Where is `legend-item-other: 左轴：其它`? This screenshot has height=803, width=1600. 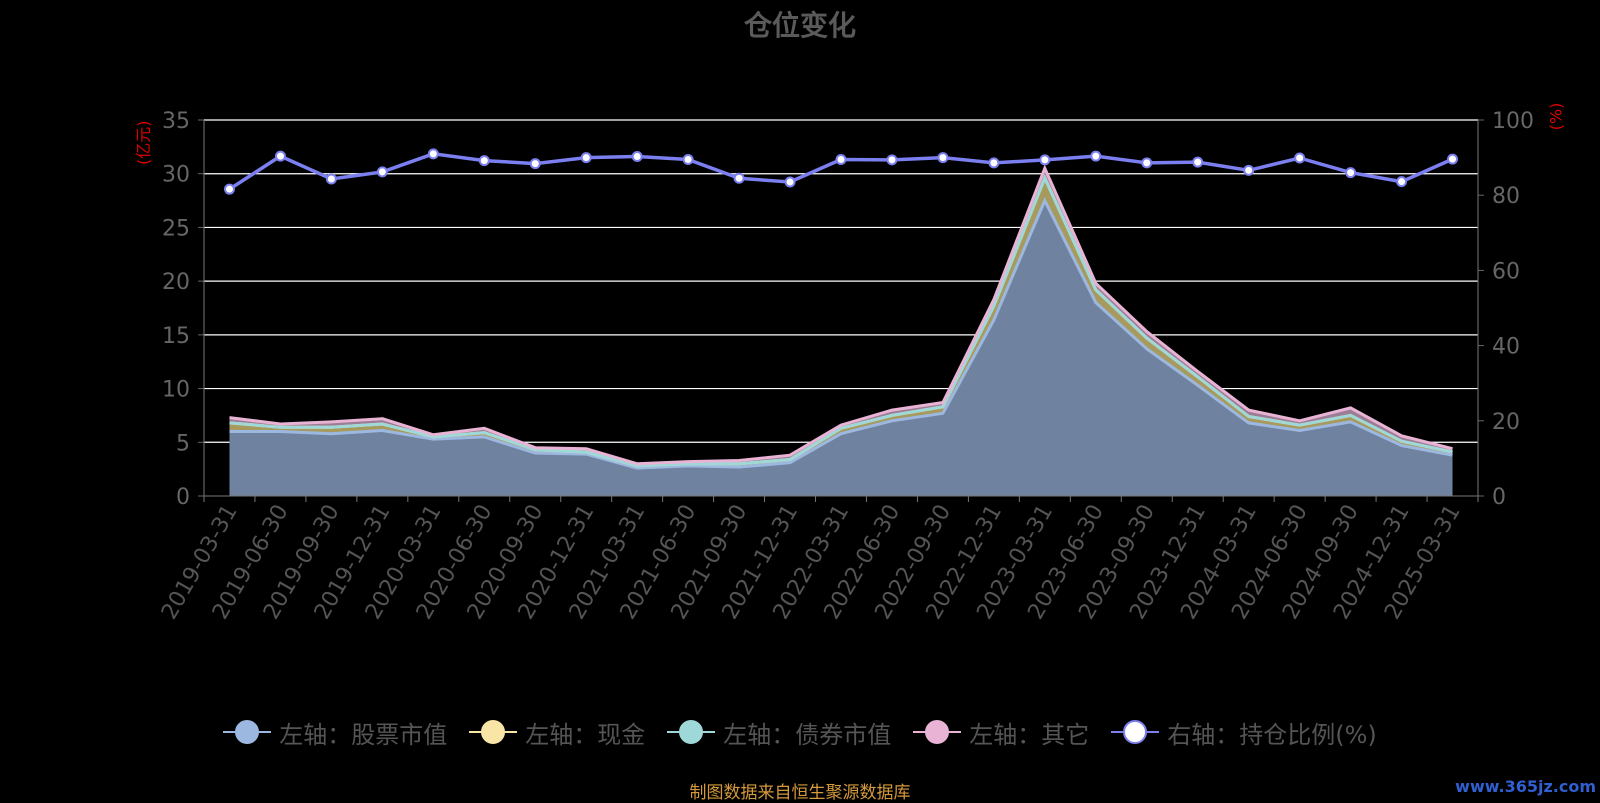
legend-item-other: 左轴：其它 is located at coordinates (1001, 732).